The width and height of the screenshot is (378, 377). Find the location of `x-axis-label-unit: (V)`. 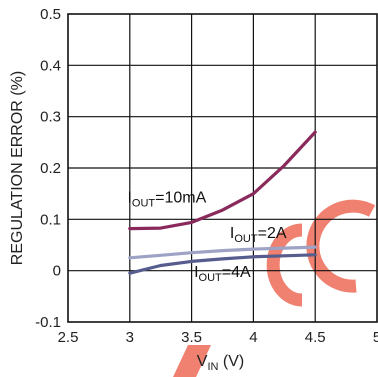

x-axis-label-unit: (V) is located at coordinates (231, 361).